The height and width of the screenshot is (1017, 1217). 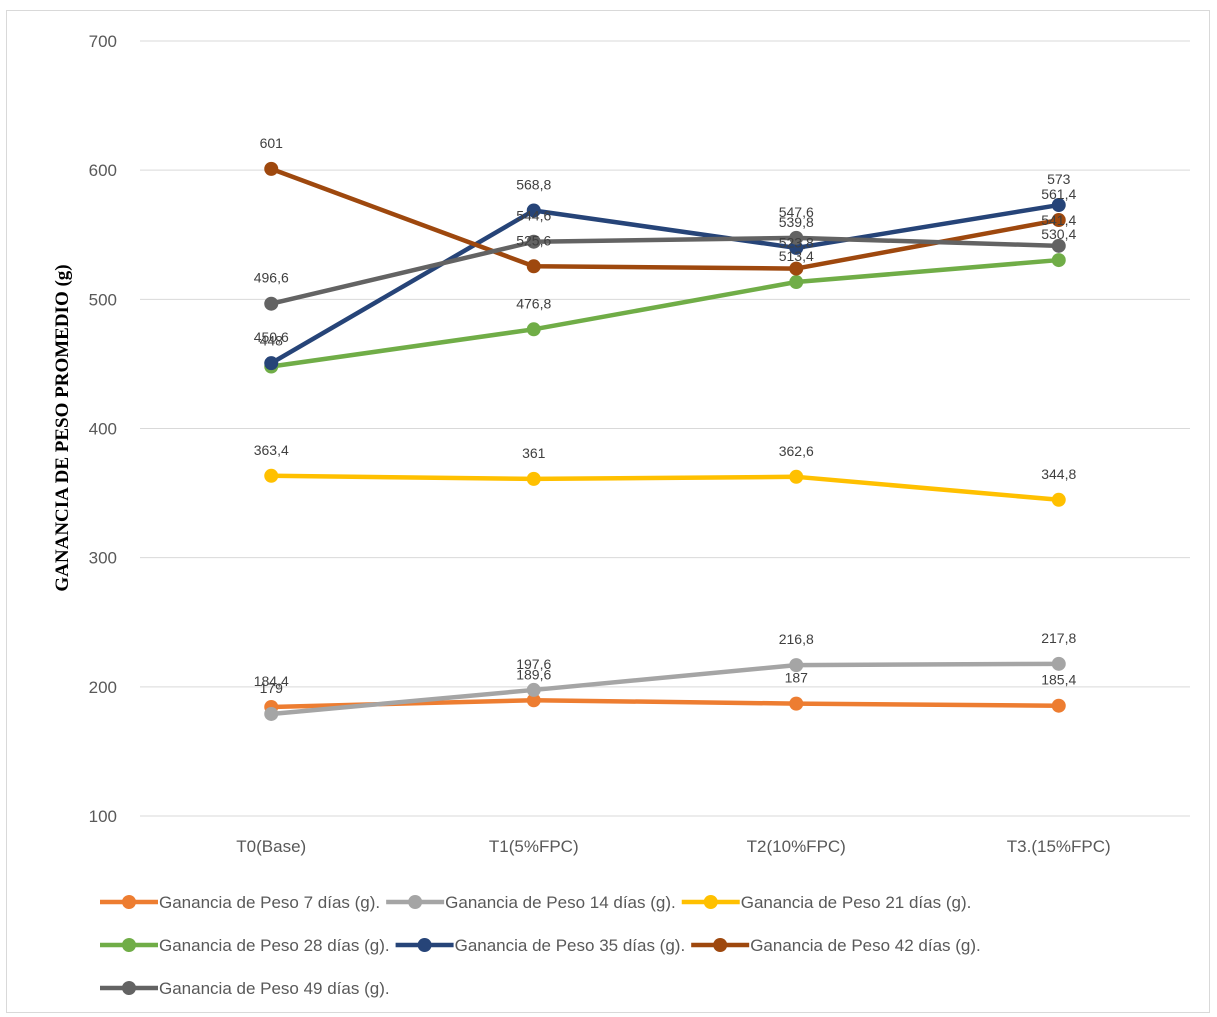 I want to click on data-label: 217,8, so click(x=1058, y=638).